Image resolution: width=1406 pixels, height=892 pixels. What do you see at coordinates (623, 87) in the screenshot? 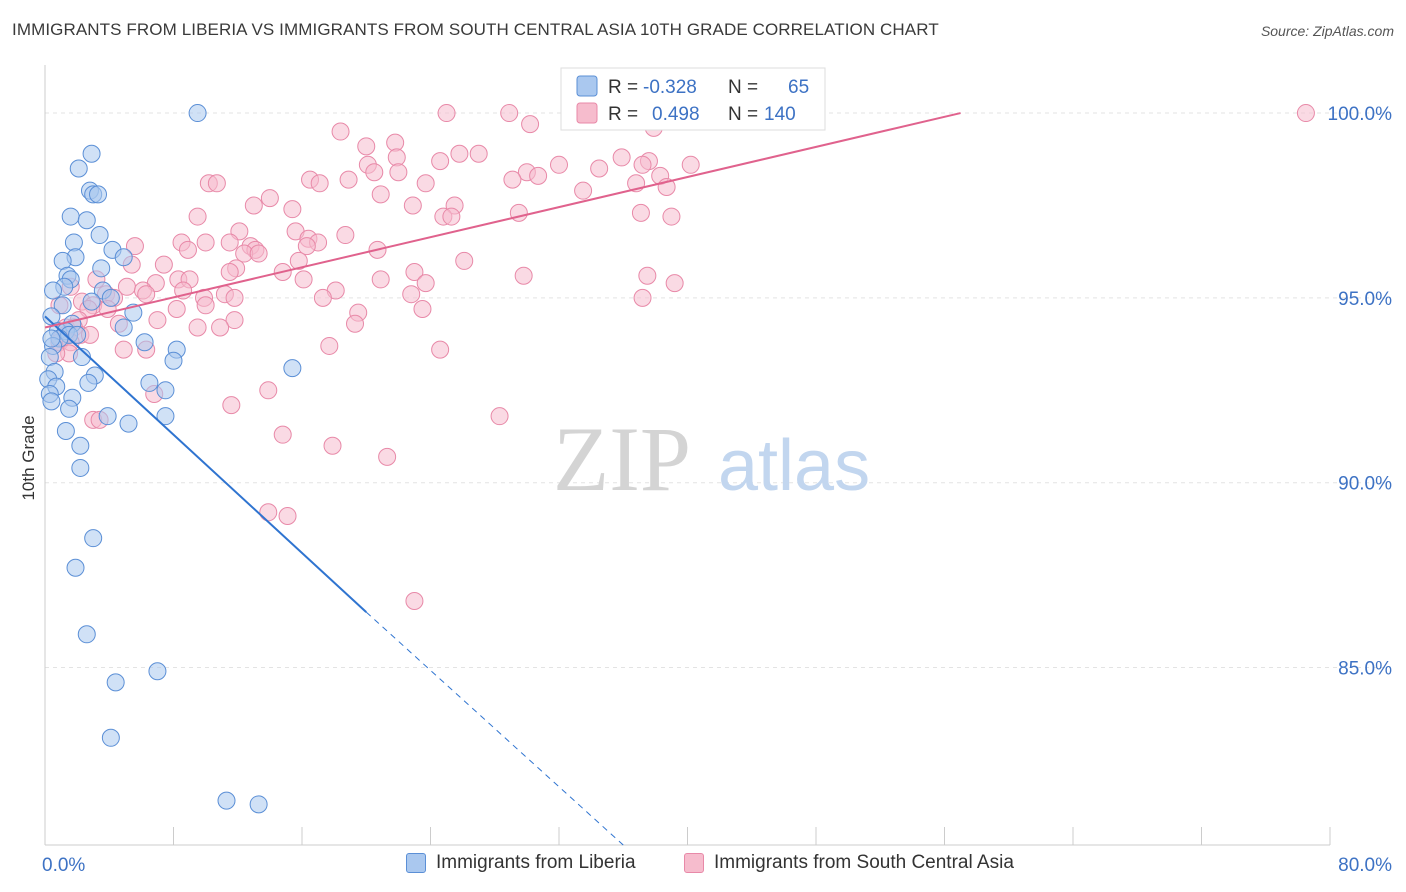
I see `legend-r-label-liberia: R =` at bounding box center [623, 87].